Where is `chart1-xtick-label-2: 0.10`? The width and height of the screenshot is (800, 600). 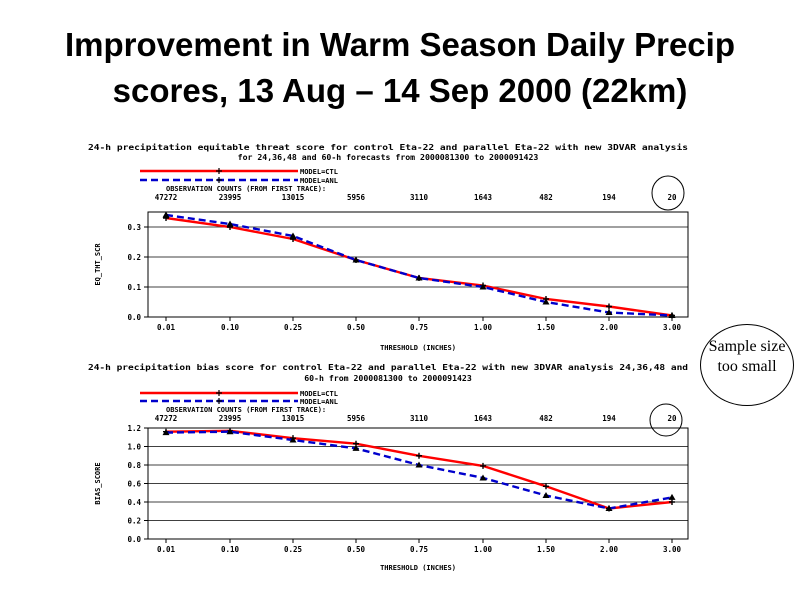 chart1-xtick-label-2: 0.10 is located at coordinates (230, 327).